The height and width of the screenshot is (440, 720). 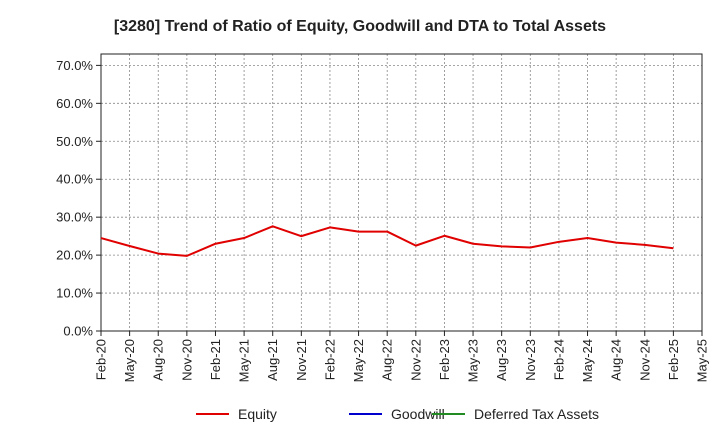 I want to click on x-tick-label: Nov-22, so click(x=415, y=360).